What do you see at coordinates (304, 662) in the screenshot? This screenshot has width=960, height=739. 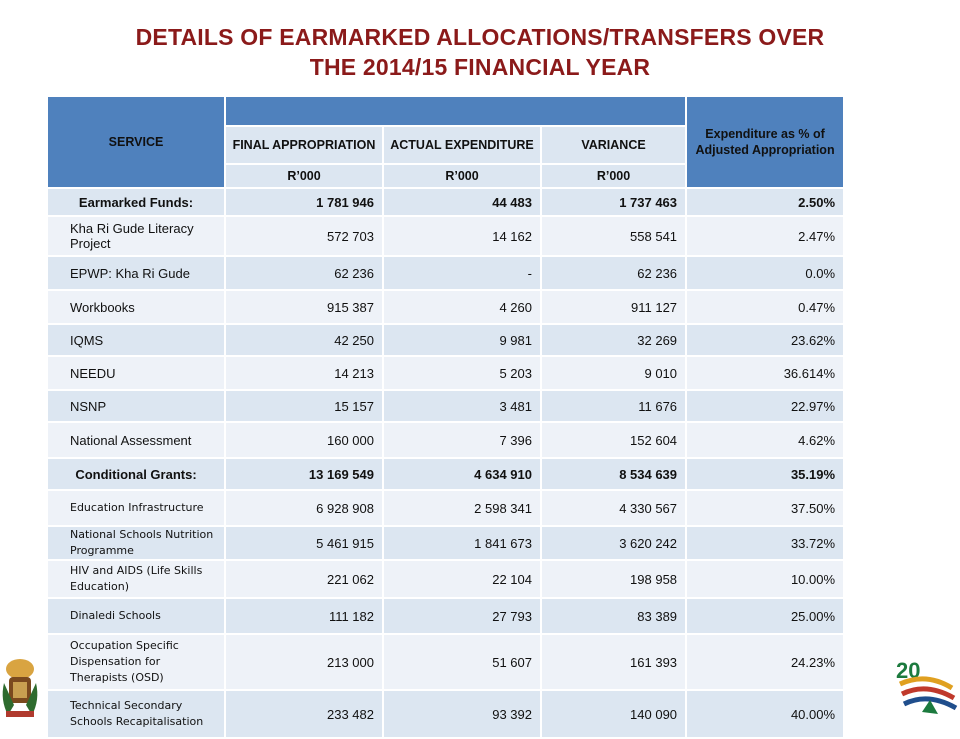 I see `final-appropriation-cell: 213 000` at bounding box center [304, 662].